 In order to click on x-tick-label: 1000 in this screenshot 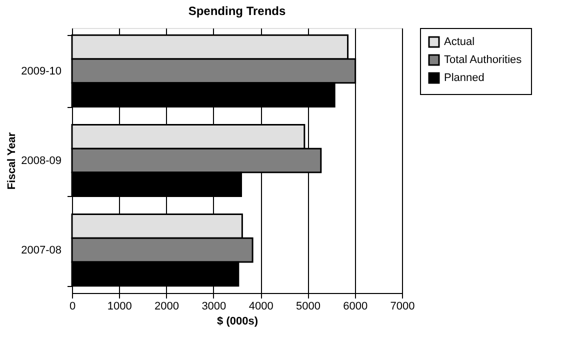, I will do `click(119, 306)`.